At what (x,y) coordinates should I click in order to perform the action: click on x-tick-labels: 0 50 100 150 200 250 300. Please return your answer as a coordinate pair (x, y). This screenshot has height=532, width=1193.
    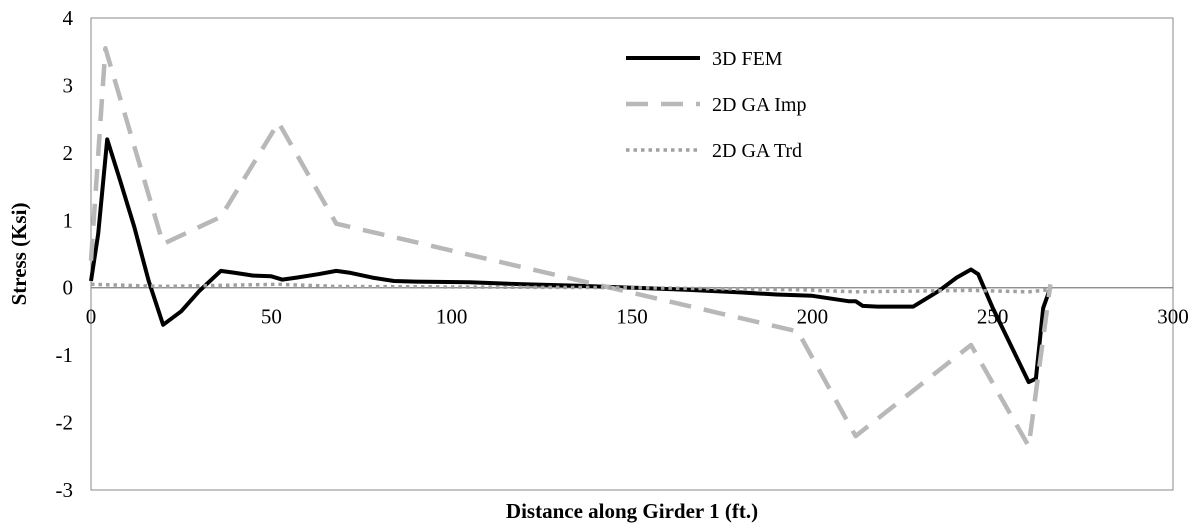
    Looking at the image, I should click on (637, 317).